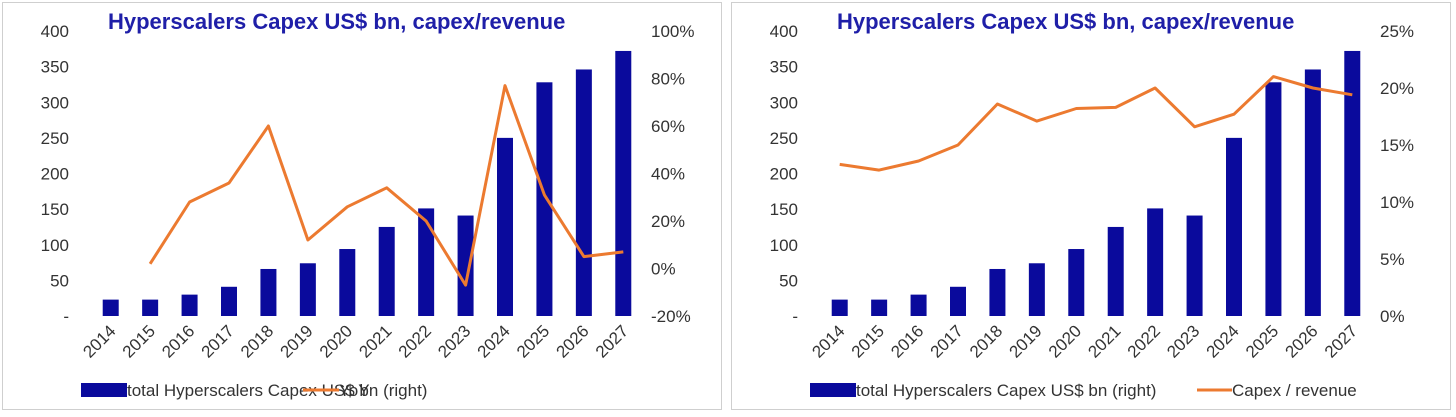 The width and height of the screenshot is (1456, 417). What do you see at coordinates (1006, 390) in the screenshot?
I see `c2-legend-bar-label: total Hyperscalers Capex US$ bn (right)` at bounding box center [1006, 390].